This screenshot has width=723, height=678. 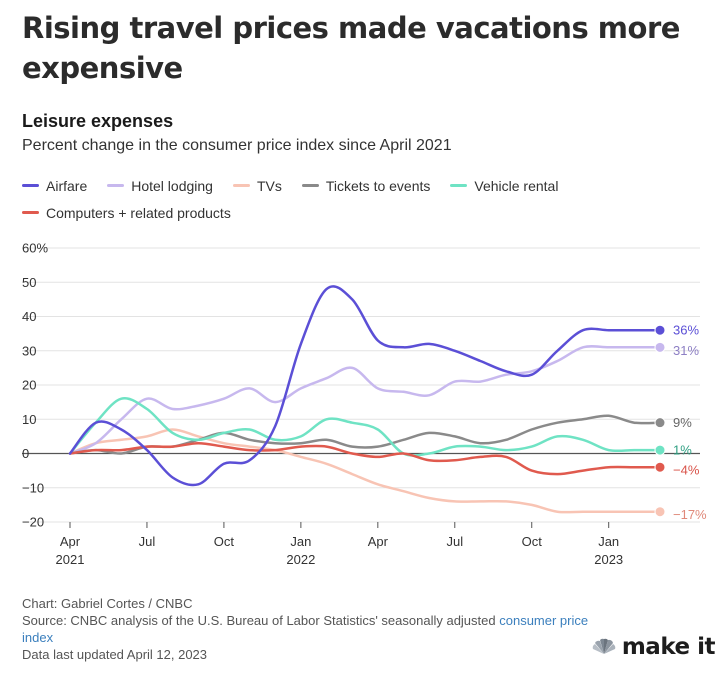 What do you see at coordinates (138, 212) in the screenshot?
I see `legend-label: Computers + related products` at bounding box center [138, 212].